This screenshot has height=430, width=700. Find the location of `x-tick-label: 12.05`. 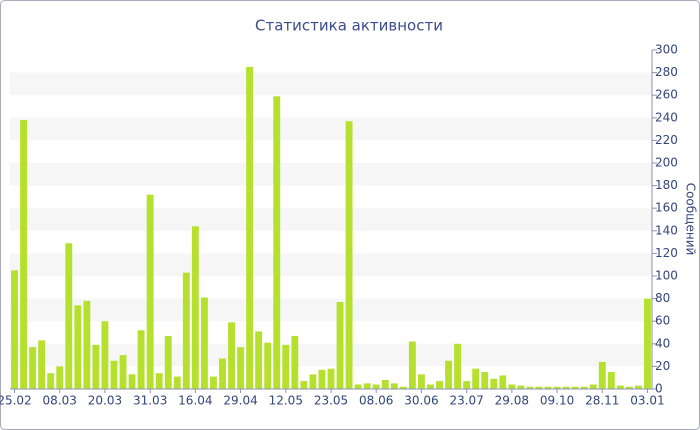

x-tick-label: 12.05 is located at coordinates (286, 401).